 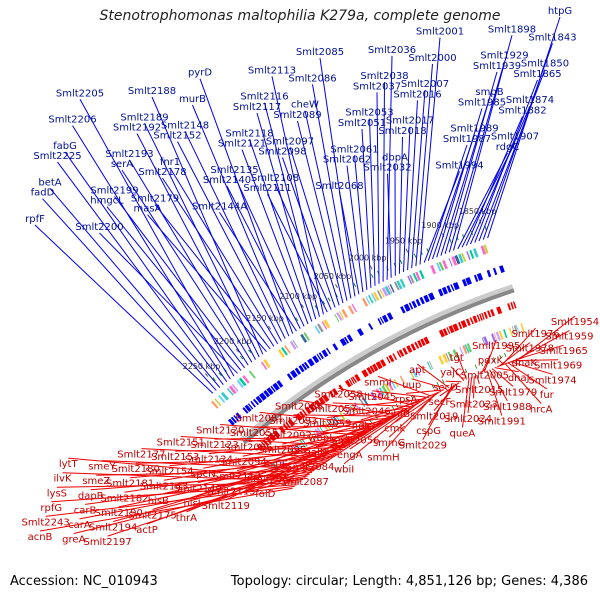 I want to click on reverse-gene-label: actP, so click(x=147, y=530).